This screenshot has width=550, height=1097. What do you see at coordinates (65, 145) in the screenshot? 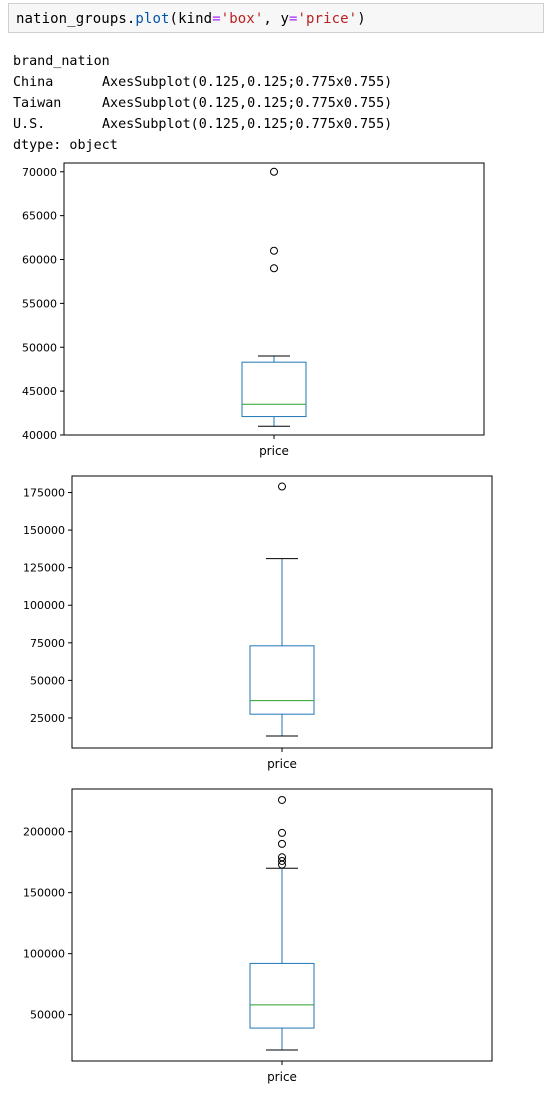
I see `output-dtype: dtype: object` at bounding box center [65, 145].